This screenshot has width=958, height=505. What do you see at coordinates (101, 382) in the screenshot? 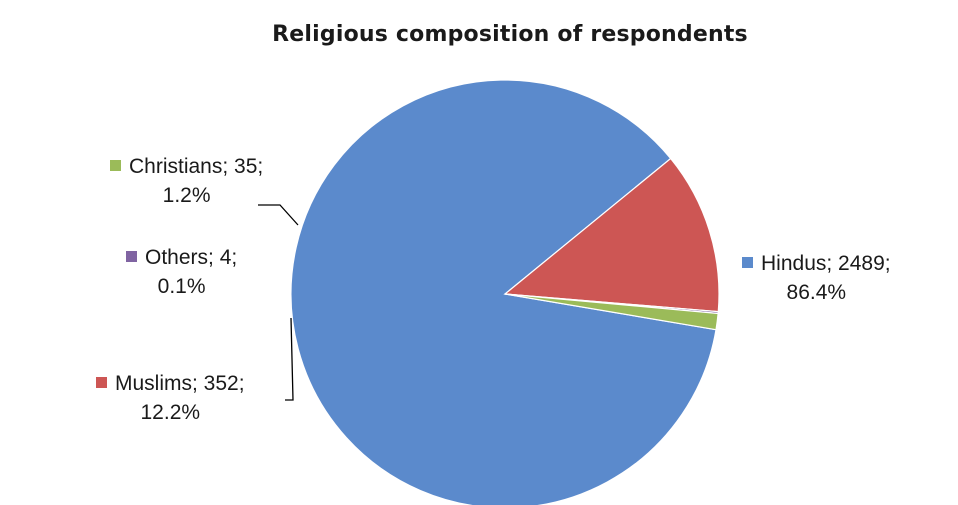
I see `swatch-muslims` at bounding box center [101, 382].